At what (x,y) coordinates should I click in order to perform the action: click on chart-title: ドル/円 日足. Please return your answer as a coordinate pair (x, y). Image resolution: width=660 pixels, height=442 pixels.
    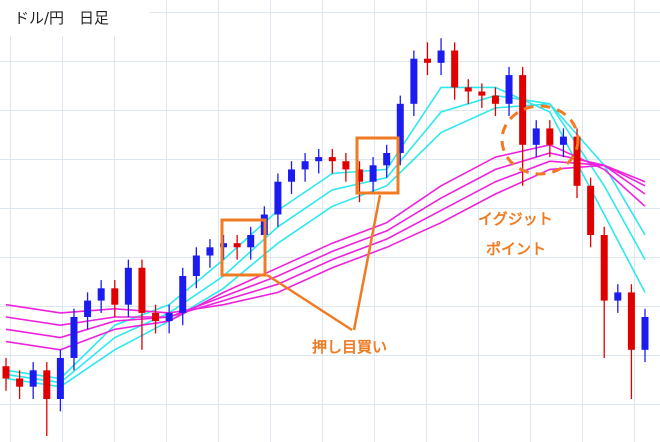
    Looking at the image, I should click on (75, 18).